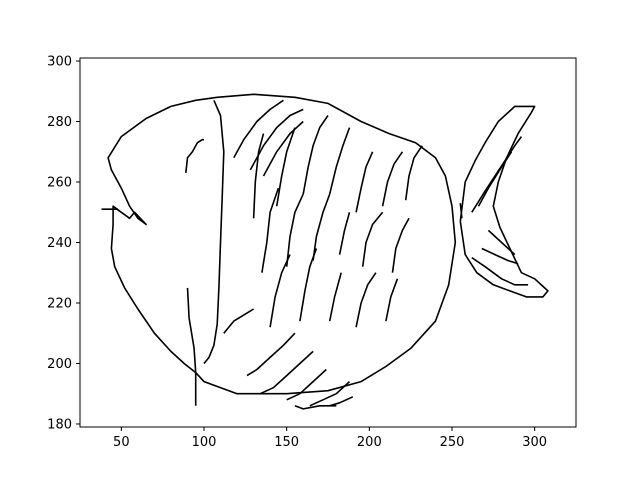  Describe the element at coordinates (59, 364) in the screenshot. I see `y-tick-label: 200` at that location.